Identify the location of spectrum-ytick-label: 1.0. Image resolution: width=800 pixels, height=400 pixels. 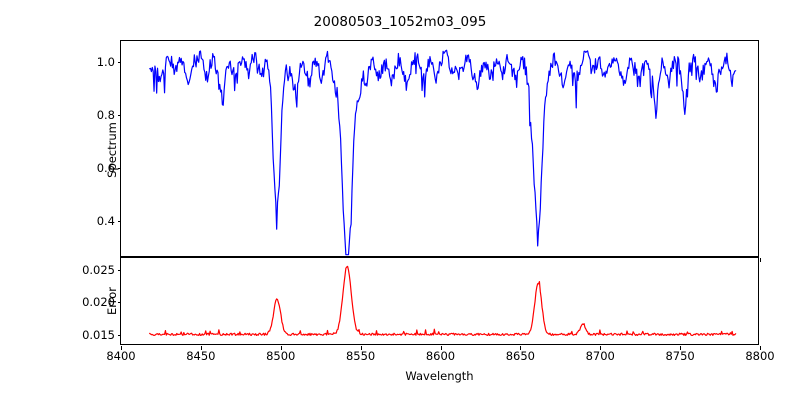
(105, 62).